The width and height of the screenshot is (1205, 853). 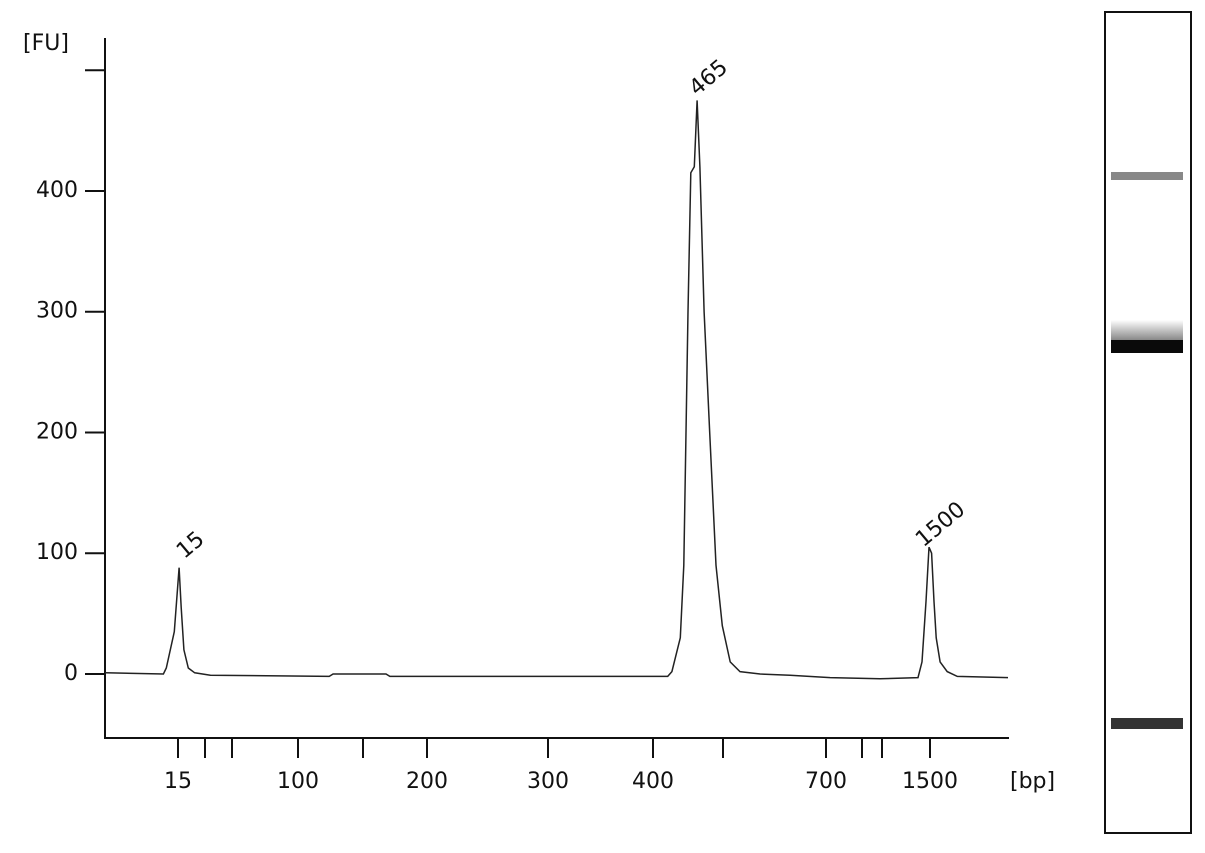 I want to click on x-axis-label: [bp], so click(x=1032, y=781).